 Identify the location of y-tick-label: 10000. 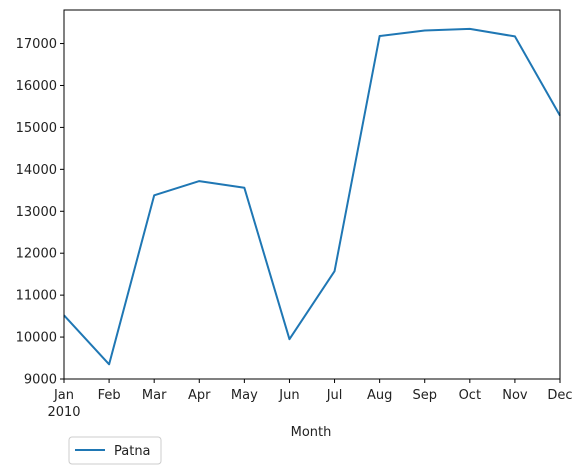
(36, 338).